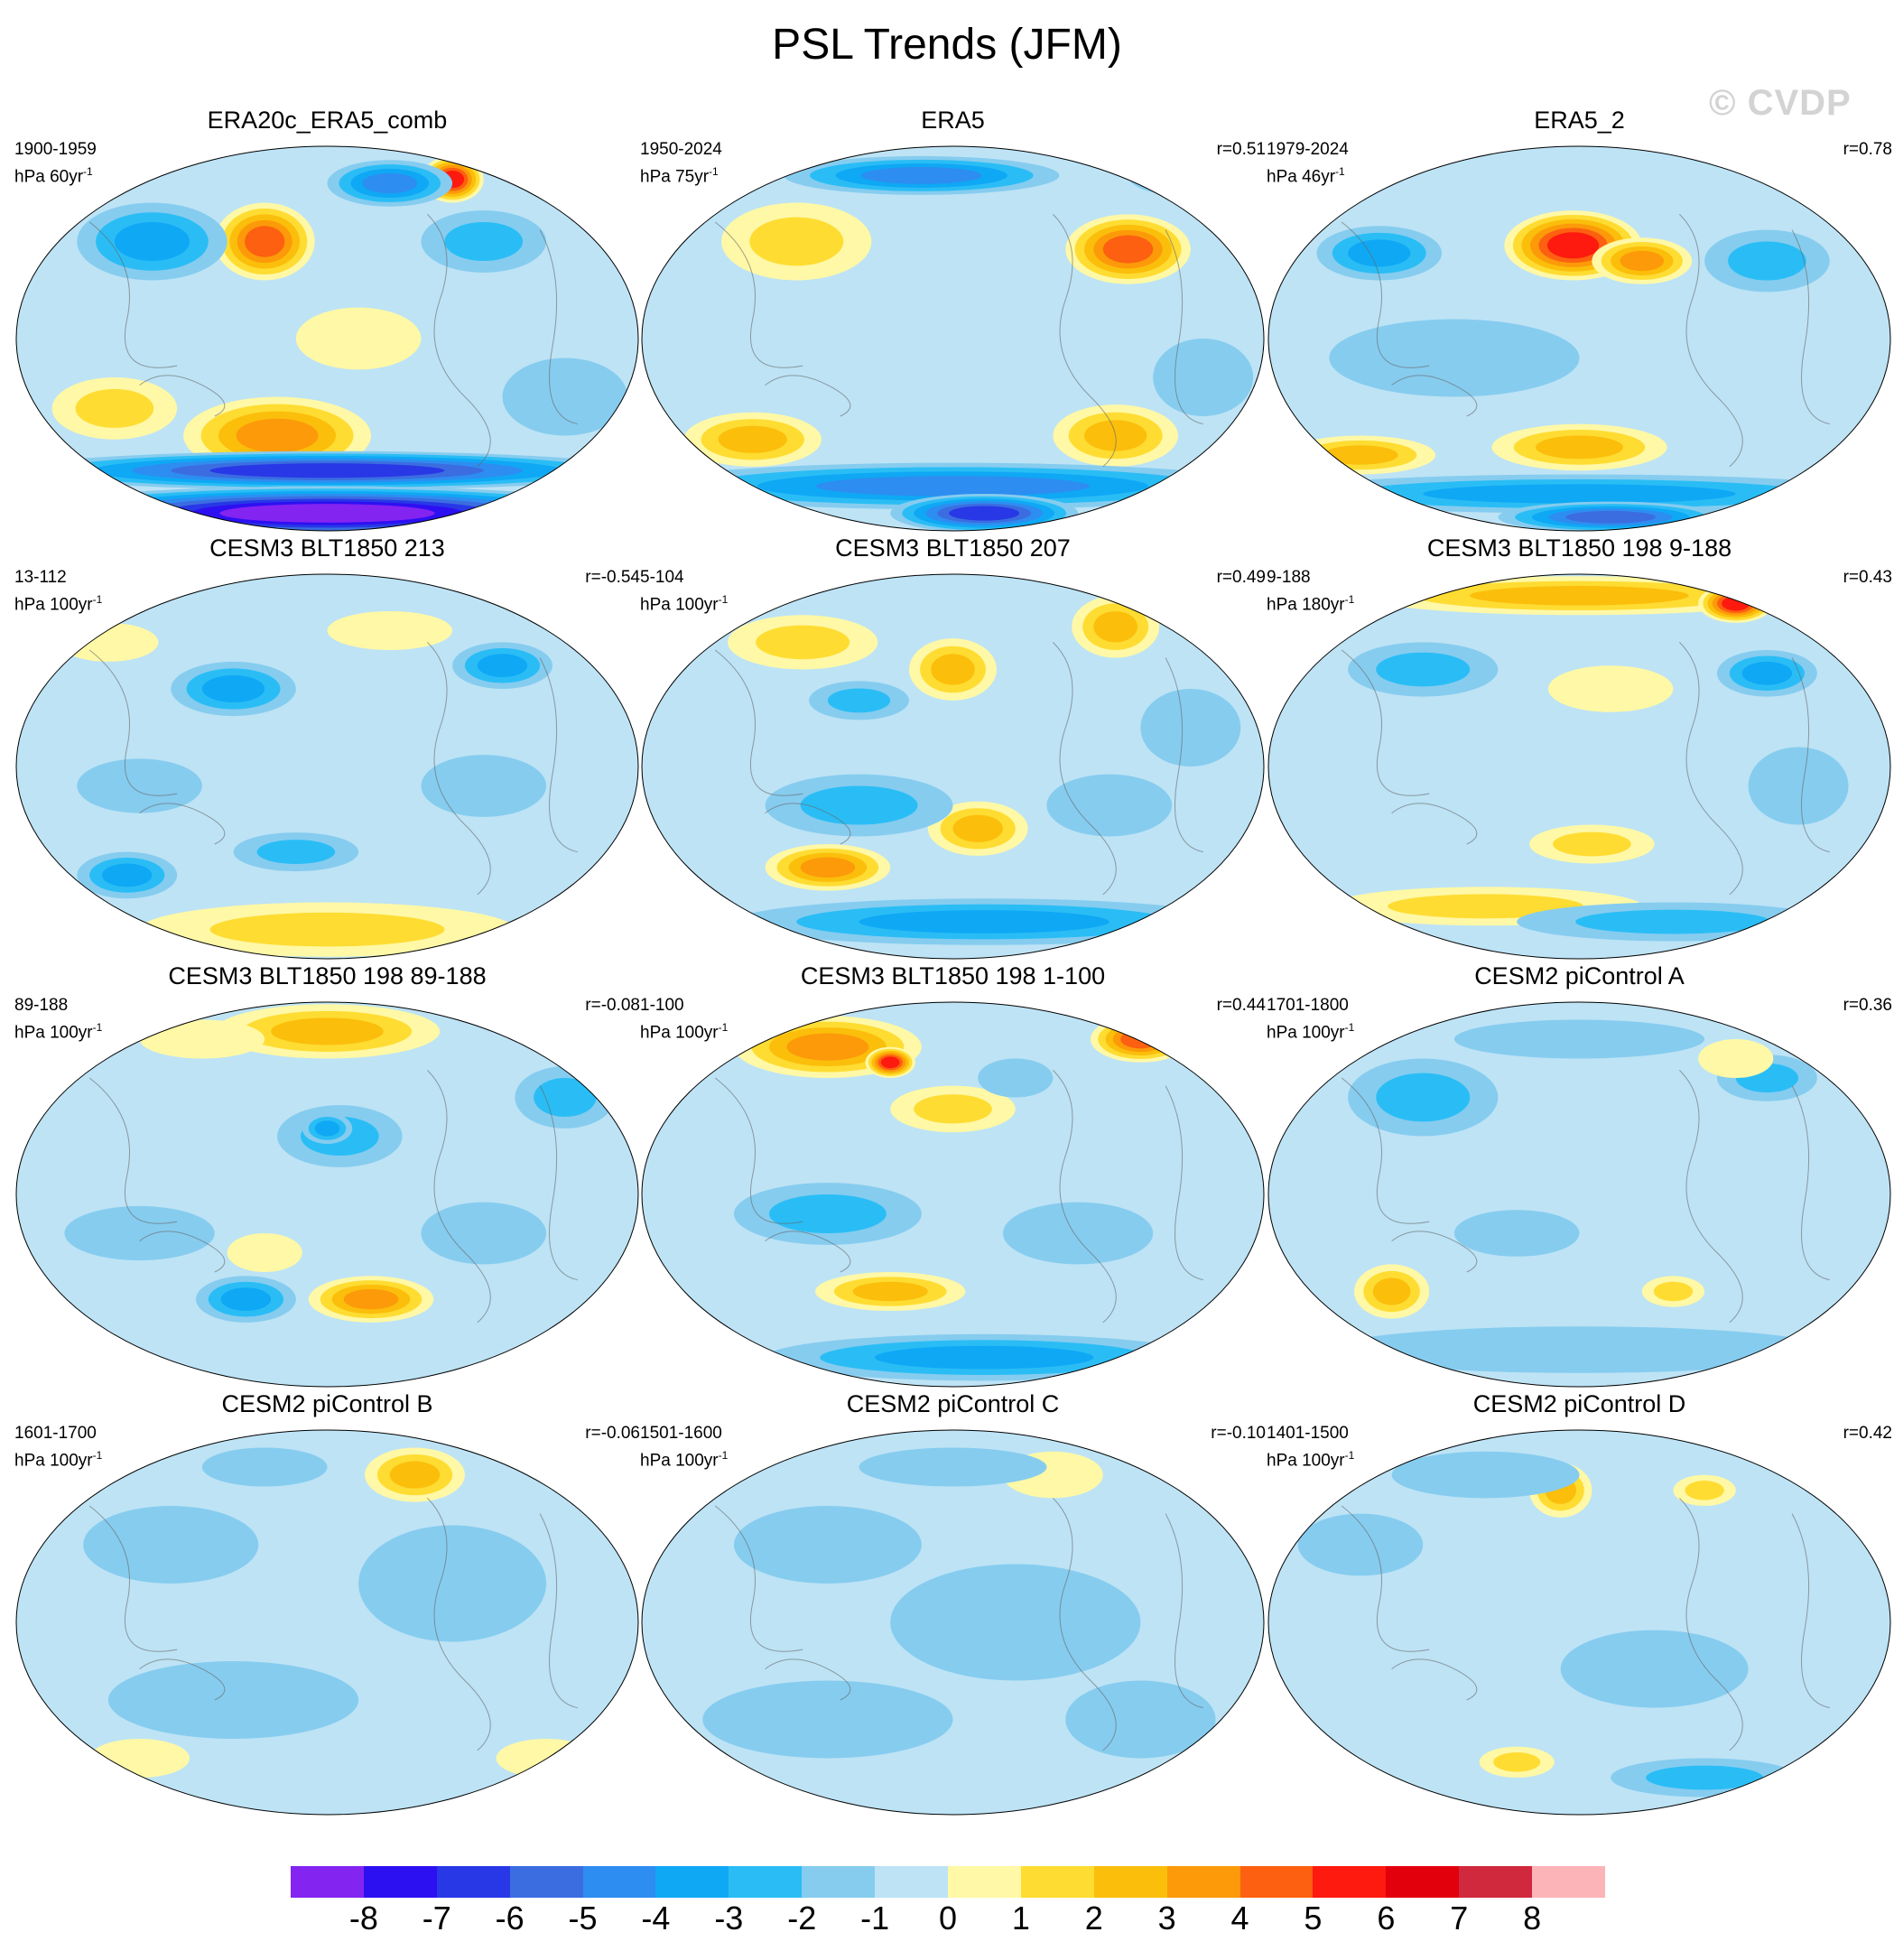 The image size is (1894, 1960). I want to click on pattern-correlation: r=0.42, so click(1867, 1433).